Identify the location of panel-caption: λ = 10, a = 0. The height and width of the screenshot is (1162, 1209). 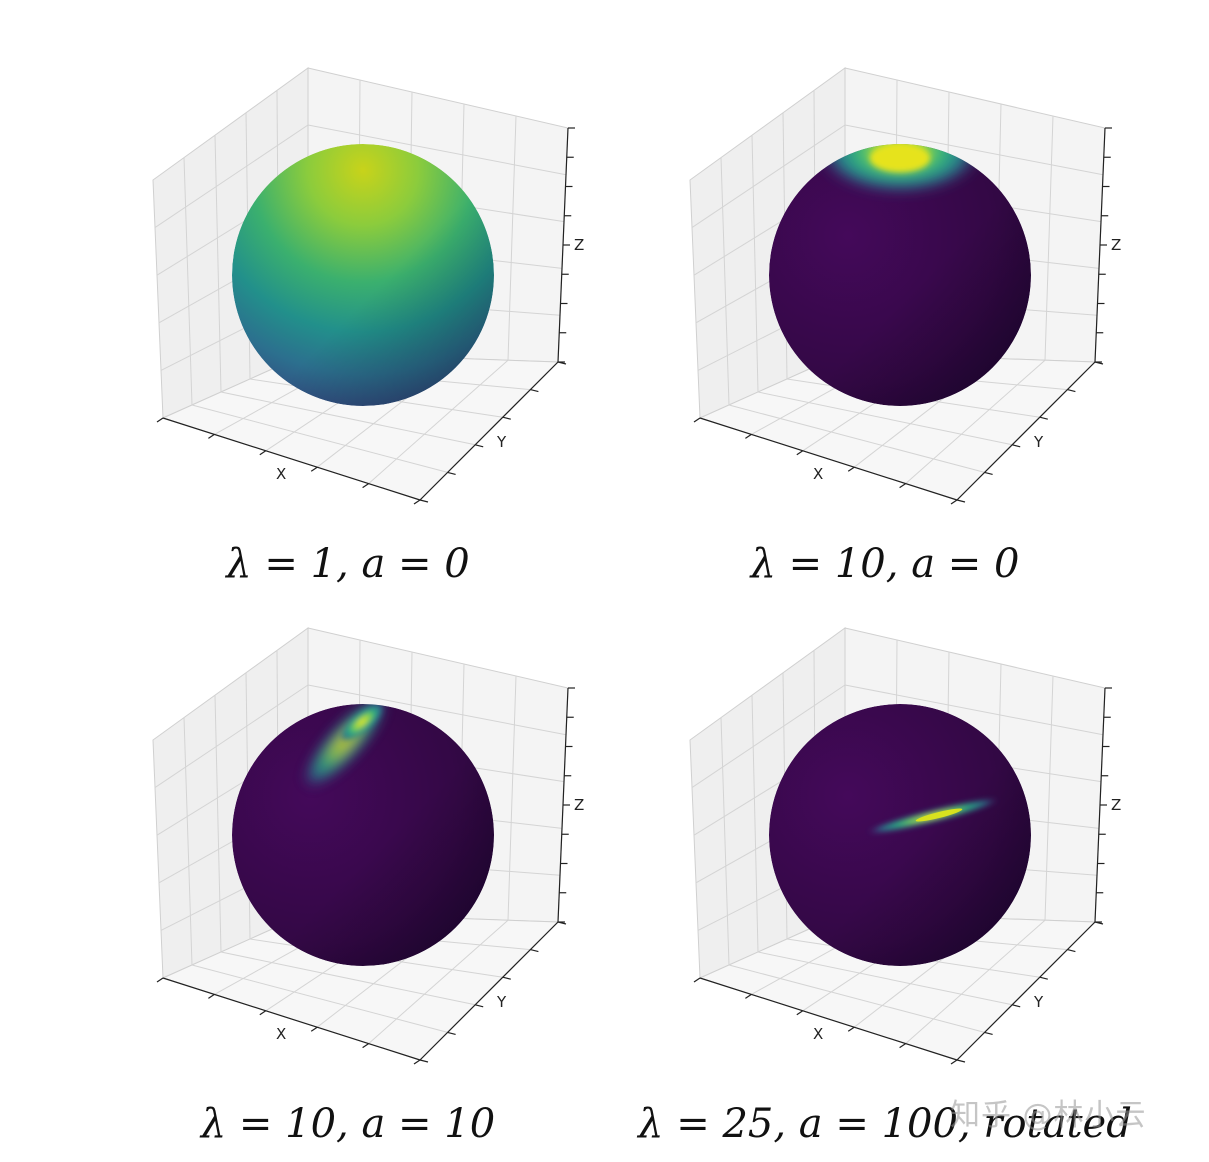
(884, 564).